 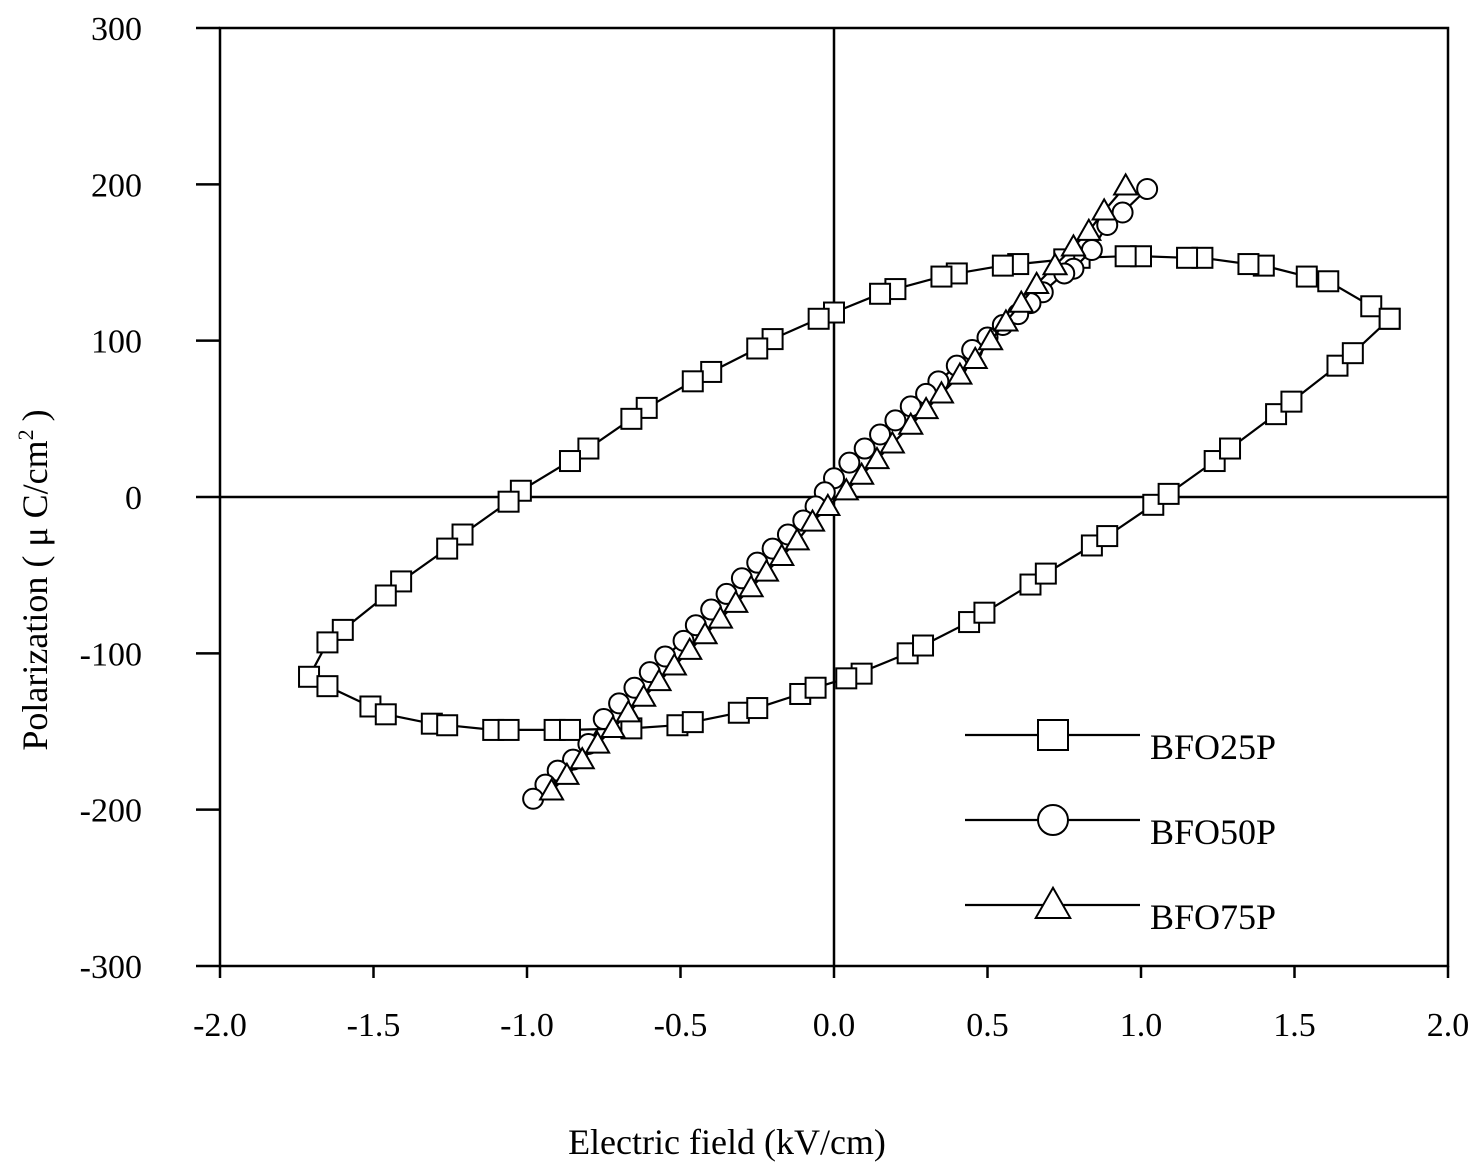 What do you see at coordinates (1053, 735) in the screenshot?
I see `legend-marker-BFO25P` at bounding box center [1053, 735].